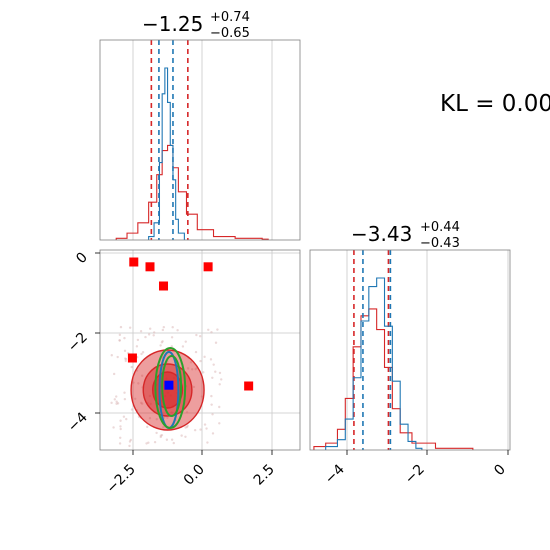 This screenshot has width=550, height=550. I want to click on title-top-left: −1.25, so click(172, 24).